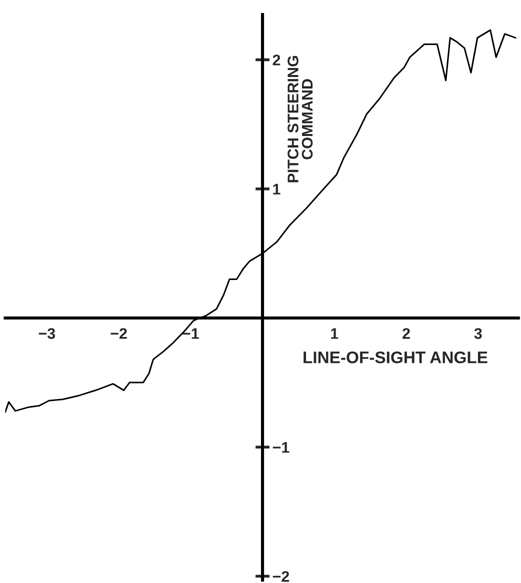 Image resolution: width=521 pixels, height=583 pixels. What do you see at coordinates (276, 60) in the screenshot?
I see `y-tick-label: 2` at bounding box center [276, 60].